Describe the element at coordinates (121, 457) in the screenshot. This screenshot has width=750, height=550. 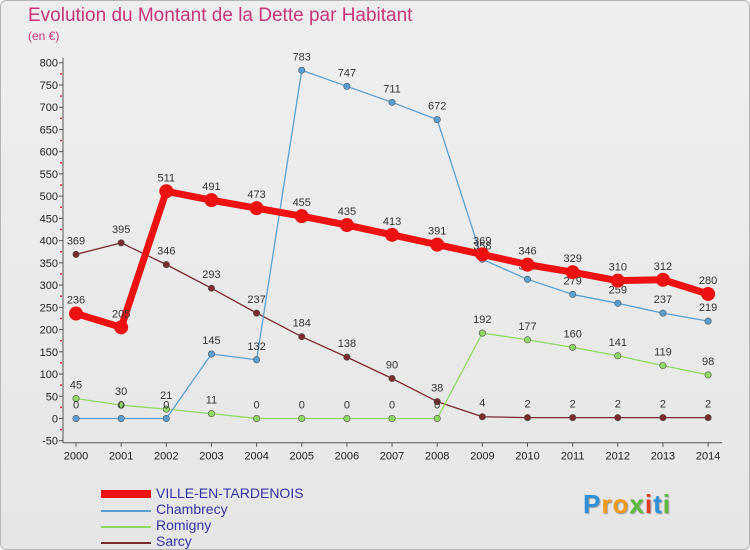
I see `x-tick-label: 2001` at that location.